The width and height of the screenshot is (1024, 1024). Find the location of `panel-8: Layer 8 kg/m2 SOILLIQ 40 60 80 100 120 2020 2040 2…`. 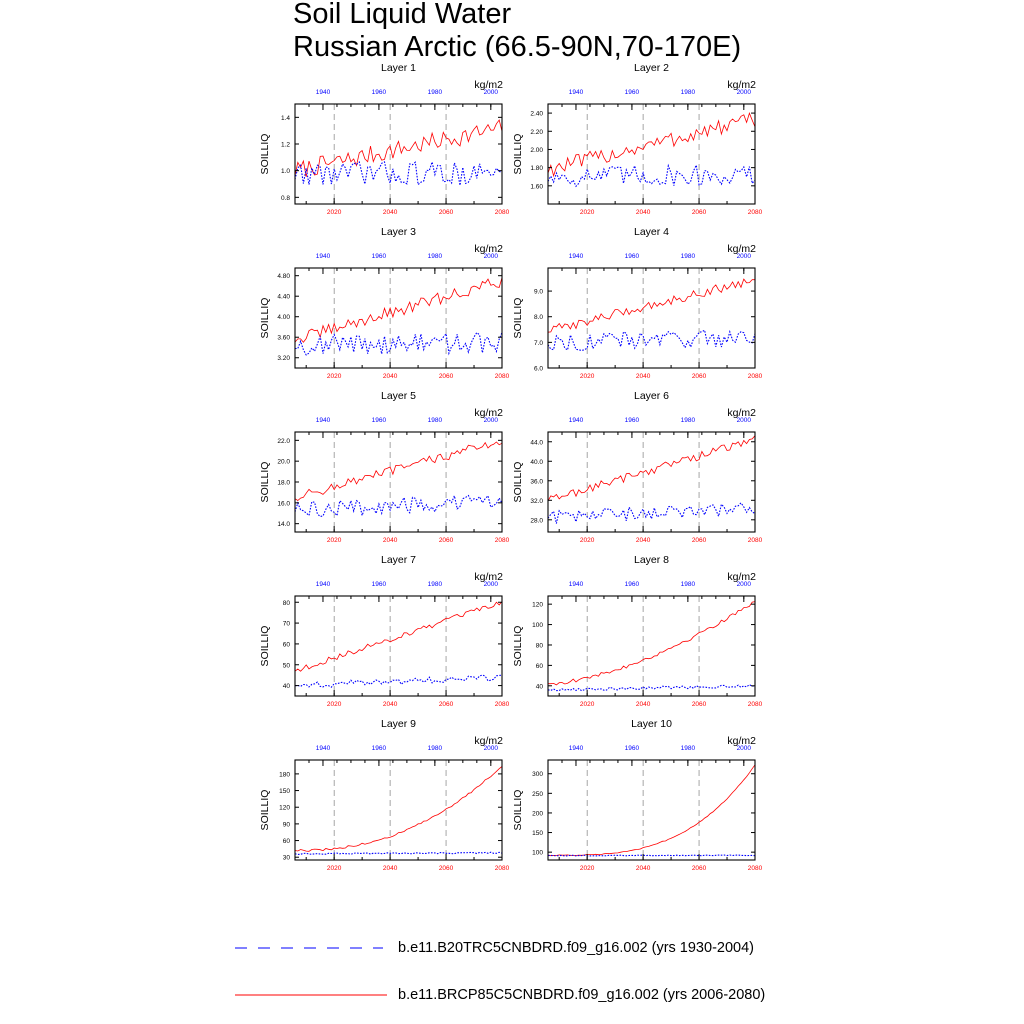

panel-8: Layer 8 kg/m2 SOILLIQ 40 60 80 100 120 2020 2040 2… is located at coordinates (637, 631).